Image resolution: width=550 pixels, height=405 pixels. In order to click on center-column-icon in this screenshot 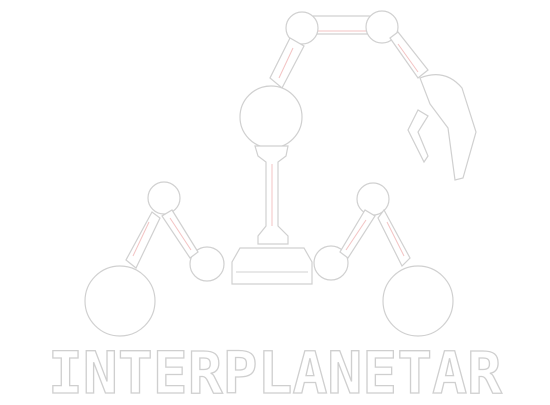, I will do `click(272, 185)`.